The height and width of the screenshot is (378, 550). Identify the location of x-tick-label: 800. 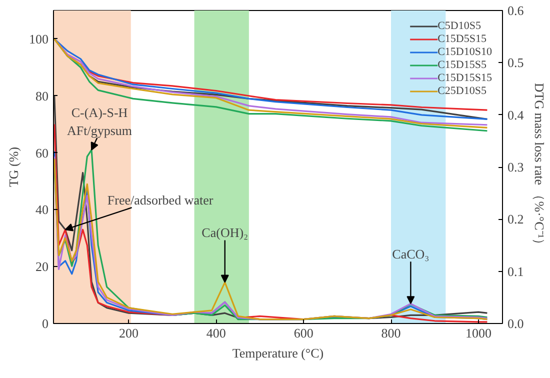
(391, 333).